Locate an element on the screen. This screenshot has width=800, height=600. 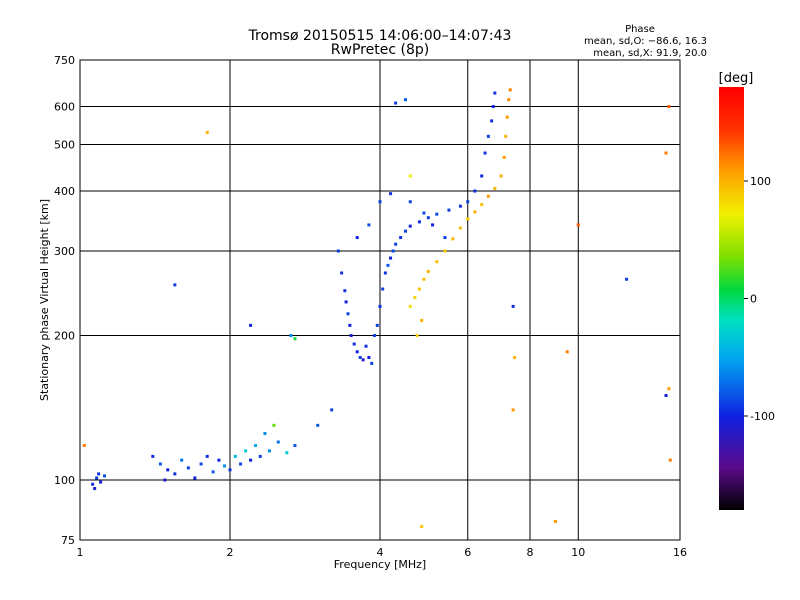
y-tick-label: 200 is located at coordinates (64, 336).